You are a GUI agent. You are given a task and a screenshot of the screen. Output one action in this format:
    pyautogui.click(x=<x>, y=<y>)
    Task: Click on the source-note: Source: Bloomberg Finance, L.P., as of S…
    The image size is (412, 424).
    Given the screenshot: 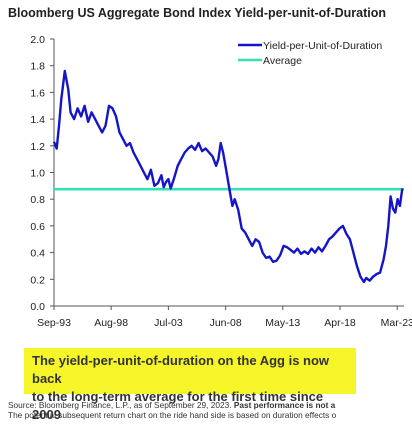 What is the action you would take?
    pyautogui.click(x=172, y=410)
    